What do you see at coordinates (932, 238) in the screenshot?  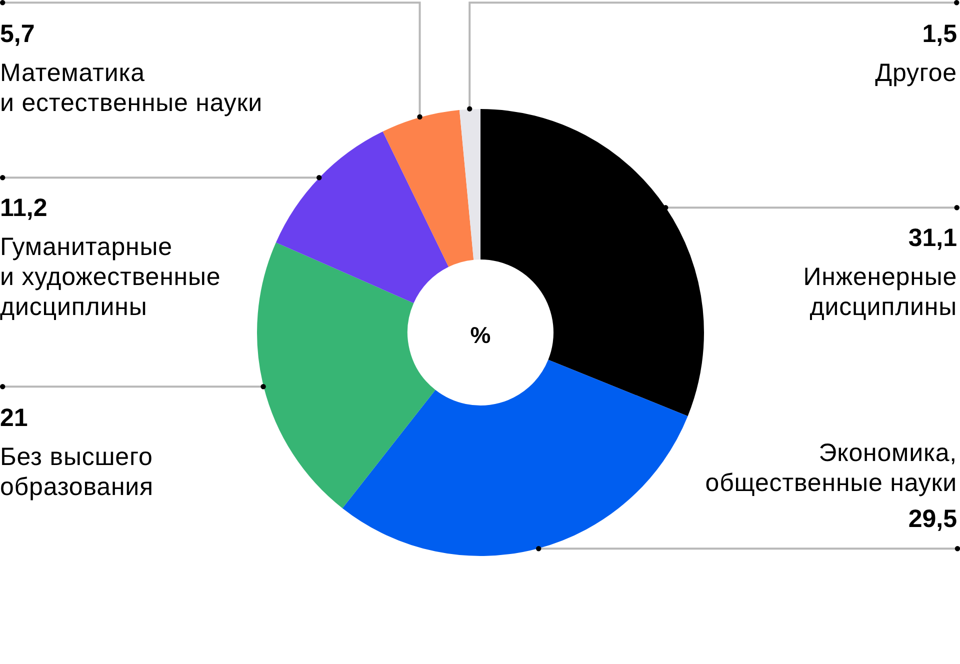 I see `data-label: 31,1` at bounding box center [932, 238].